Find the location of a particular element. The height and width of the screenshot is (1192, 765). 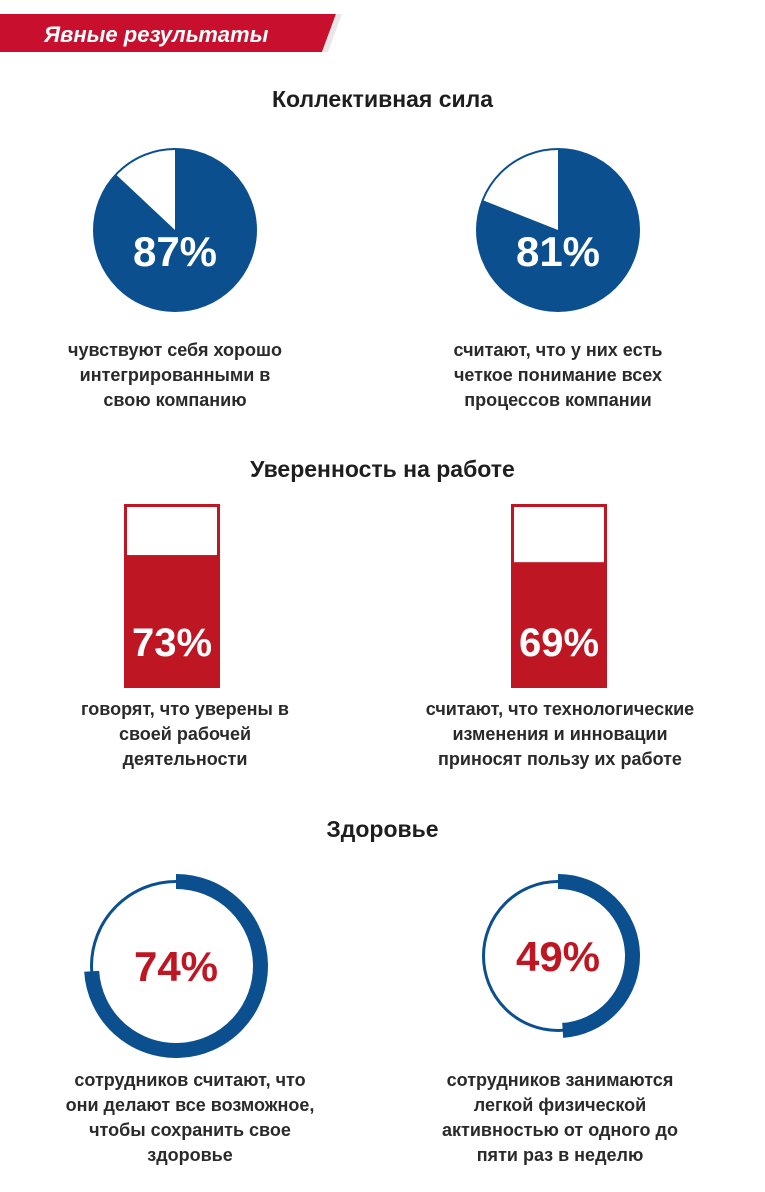

pie-value-label: 87% is located at coordinates (175, 251).